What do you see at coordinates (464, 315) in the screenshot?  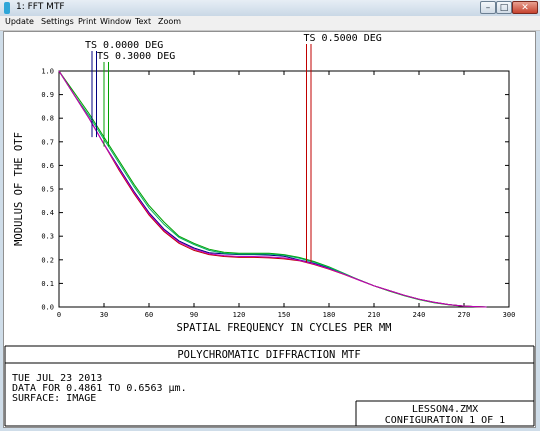 I see `x-tick-label: 270` at bounding box center [464, 315].